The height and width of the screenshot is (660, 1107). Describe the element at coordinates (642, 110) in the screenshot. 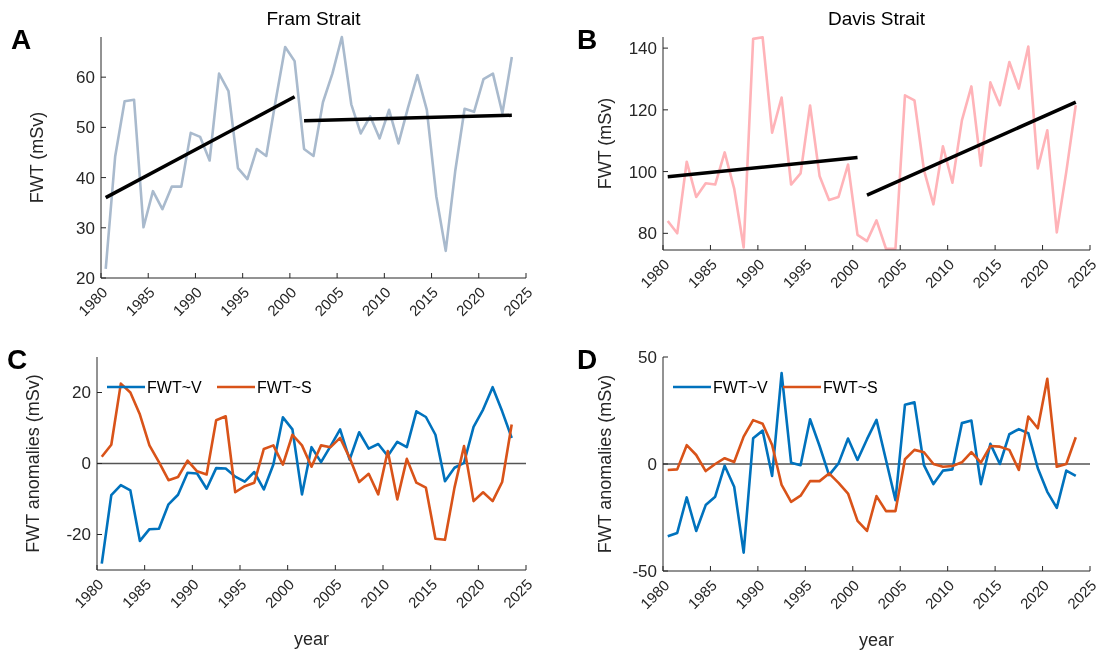

I see `y-tick-label: 120` at that location.